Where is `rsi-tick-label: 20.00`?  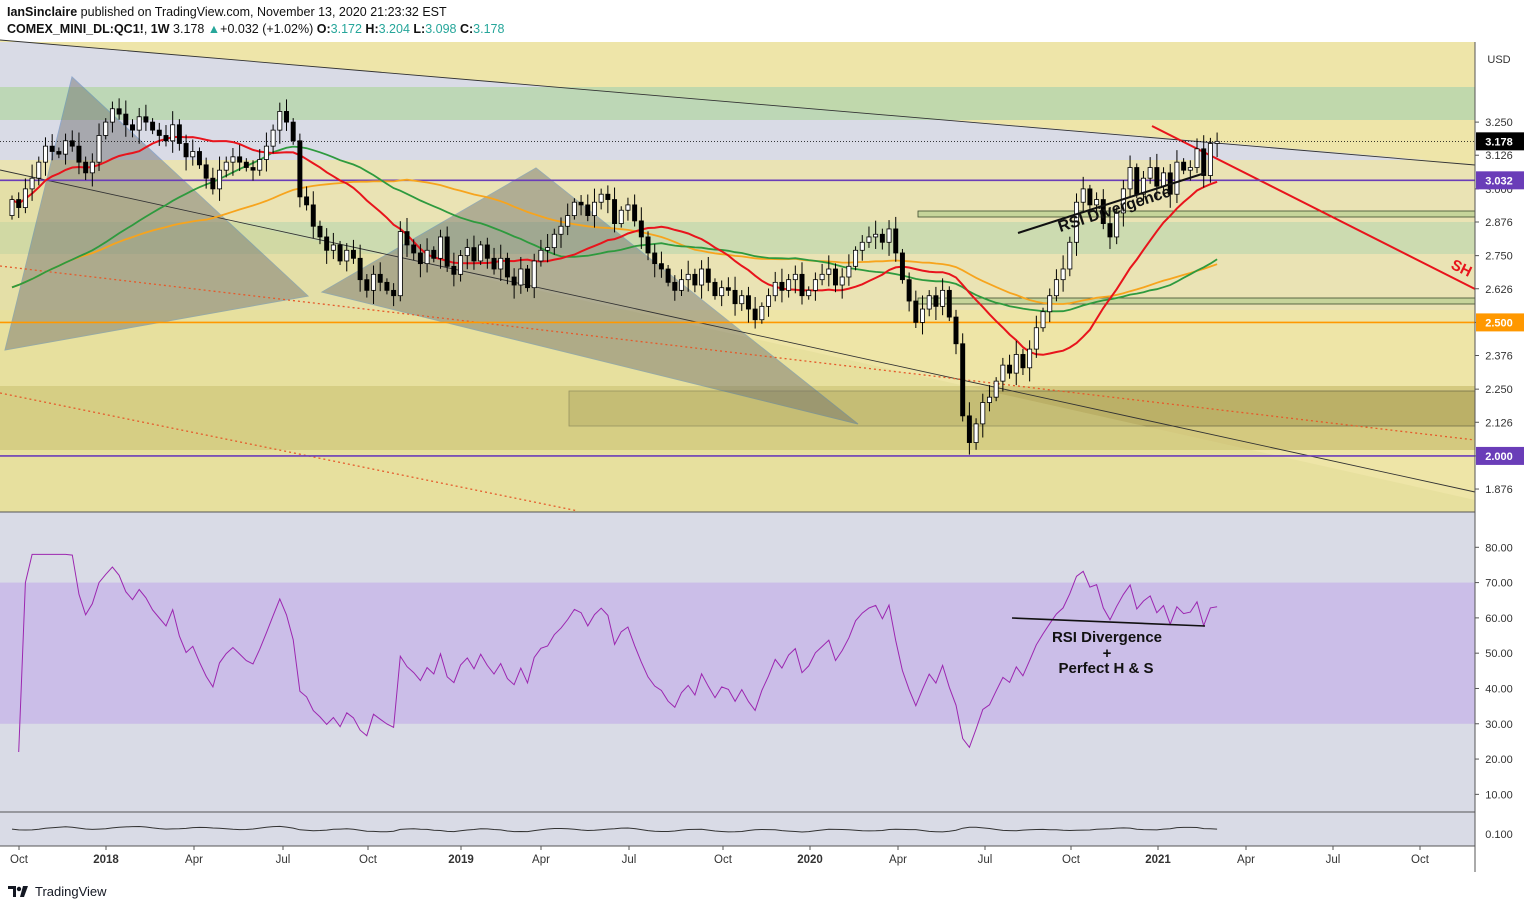
rsi-tick-label: 20.00 is located at coordinates (1499, 760).